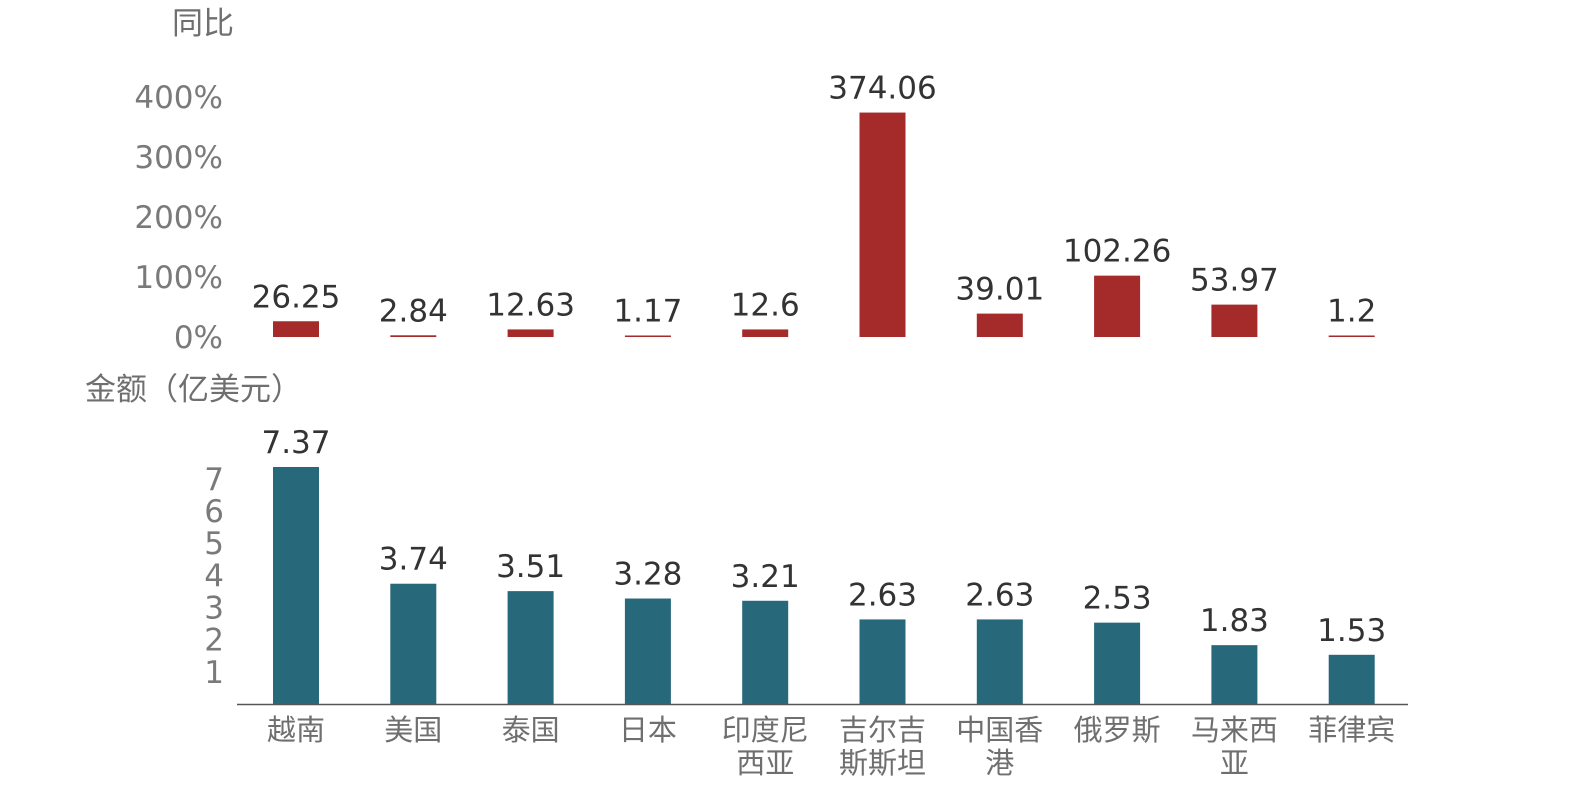 This screenshot has width=1570, height=787. What do you see at coordinates (530, 567) in the screenshot?
I see `amount-value-label: 3.51` at bounding box center [530, 567].